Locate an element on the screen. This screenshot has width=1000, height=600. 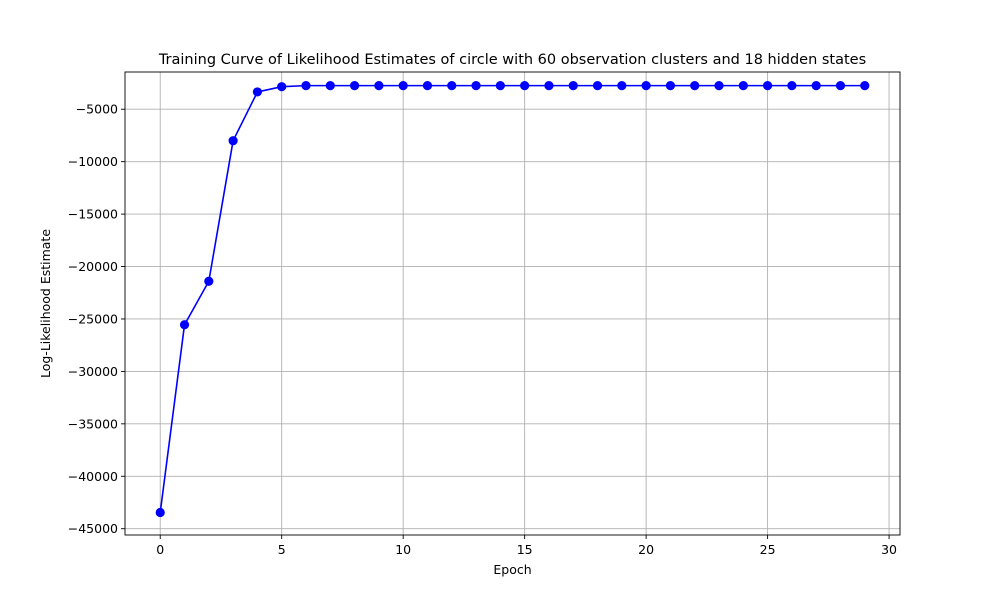
x-tick-label: 20 is located at coordinates (646, 549).